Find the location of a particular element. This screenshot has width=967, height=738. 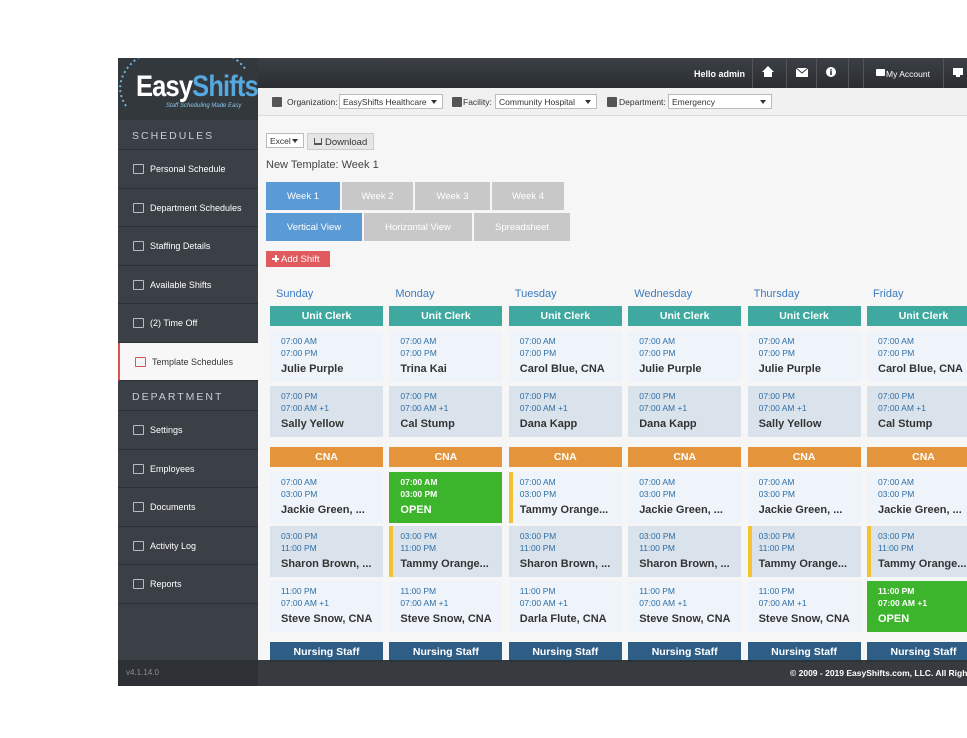

my-account: My Account is located at coordinates (908, 74).